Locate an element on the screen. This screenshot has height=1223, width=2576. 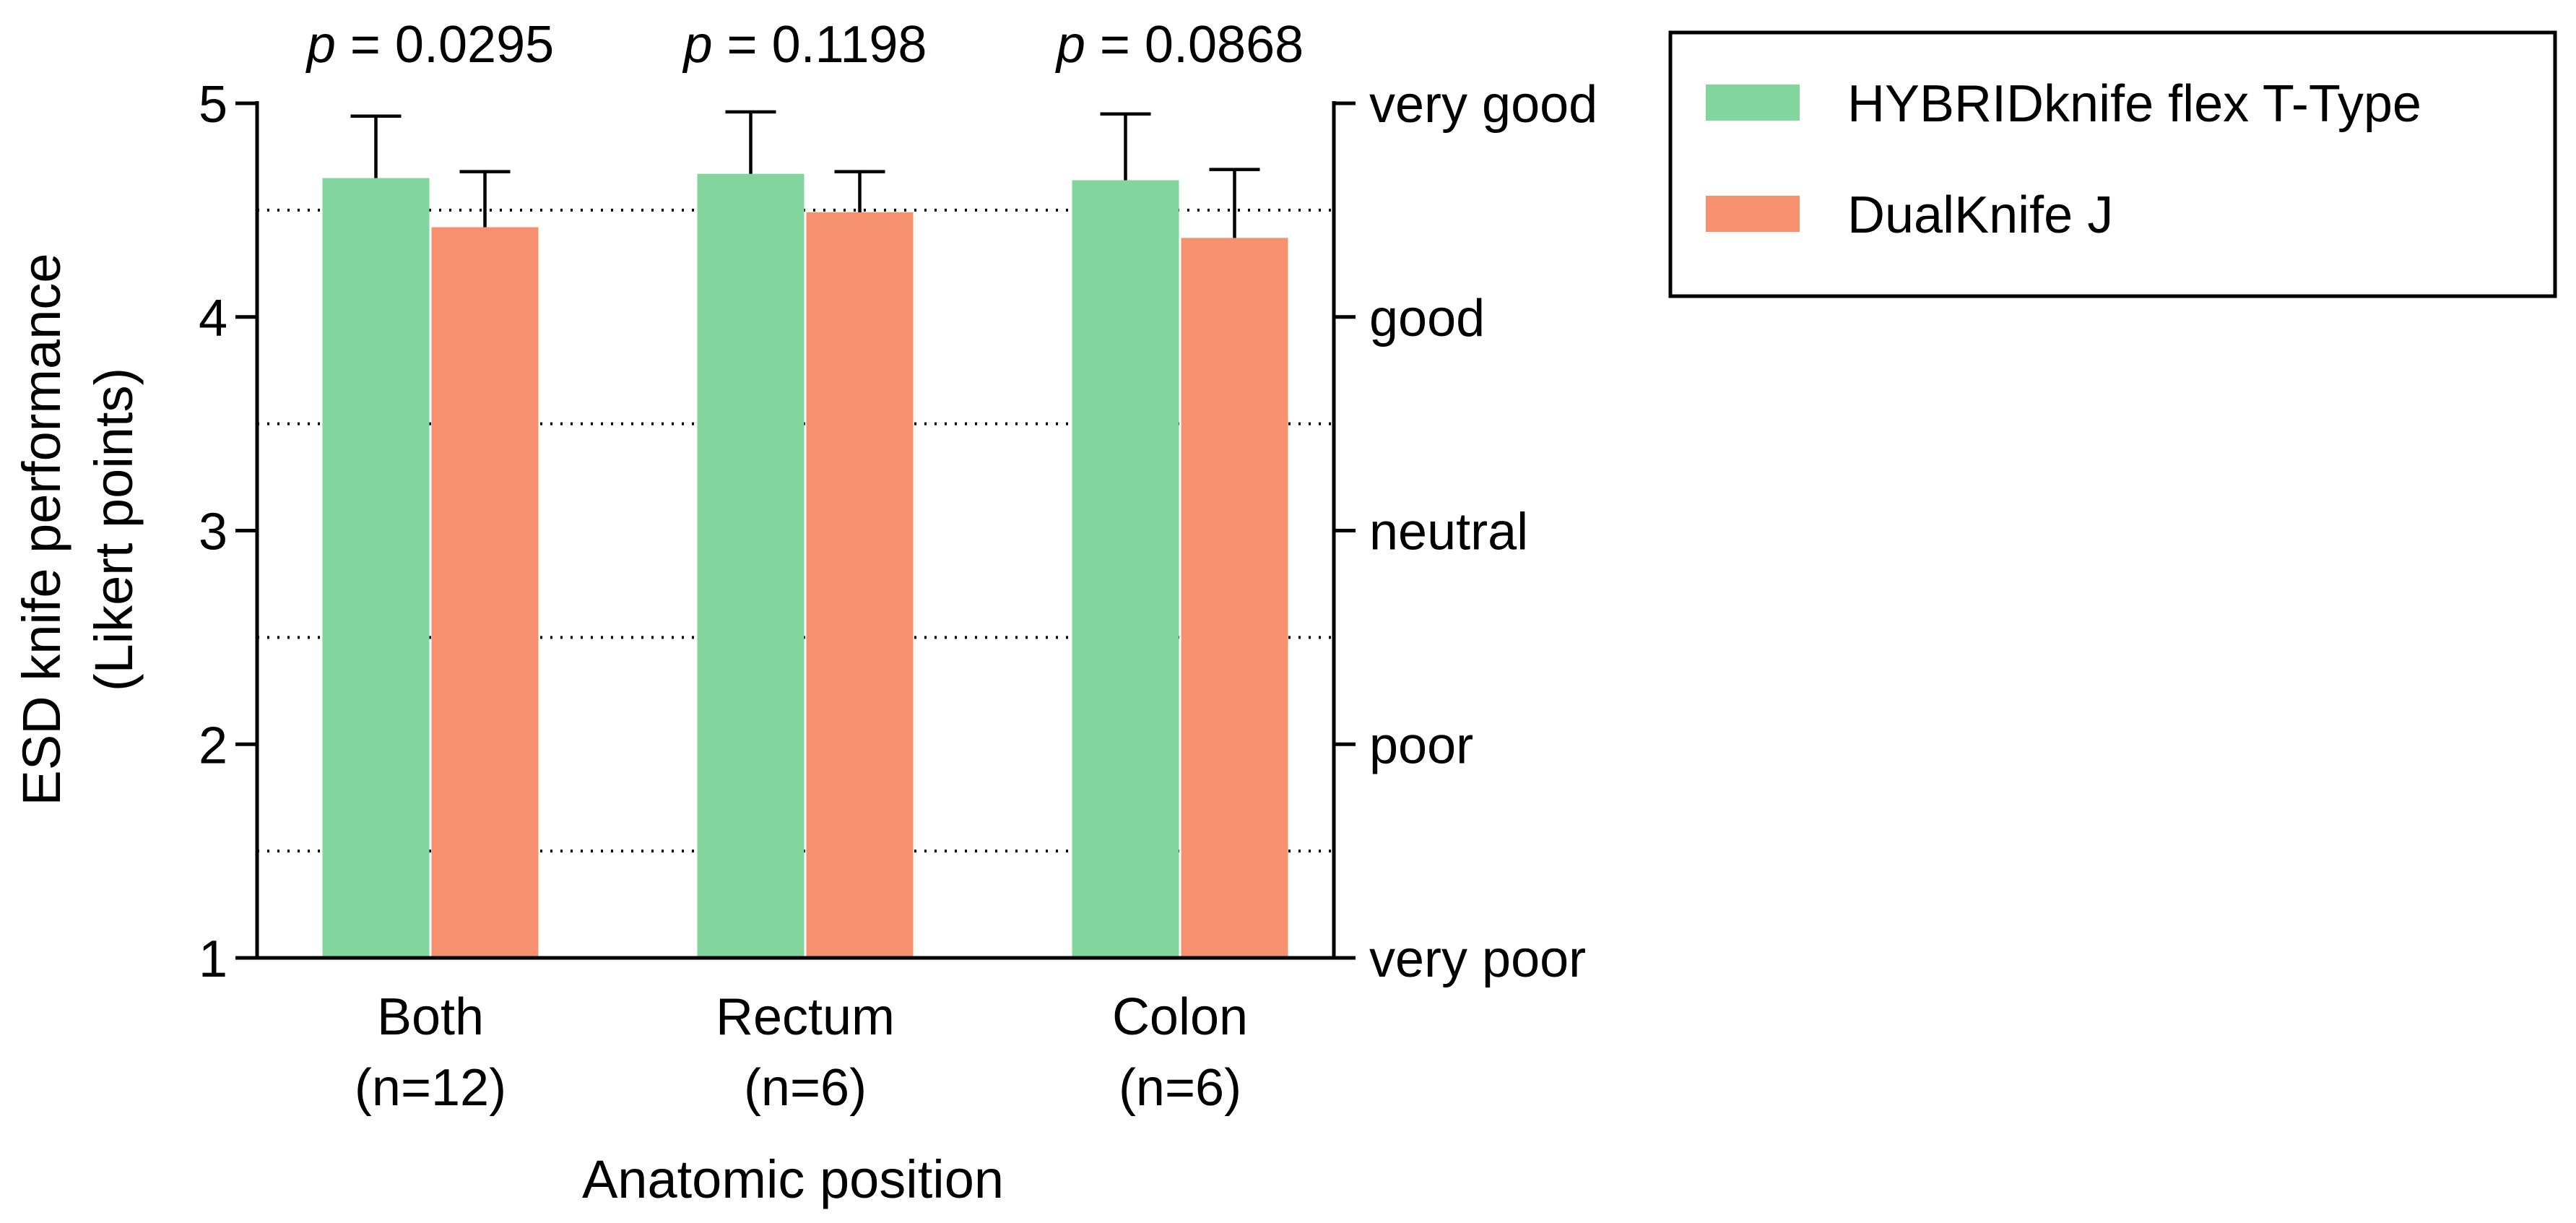
left-y-tick-label: 3 is located at coordinates (213, 532).